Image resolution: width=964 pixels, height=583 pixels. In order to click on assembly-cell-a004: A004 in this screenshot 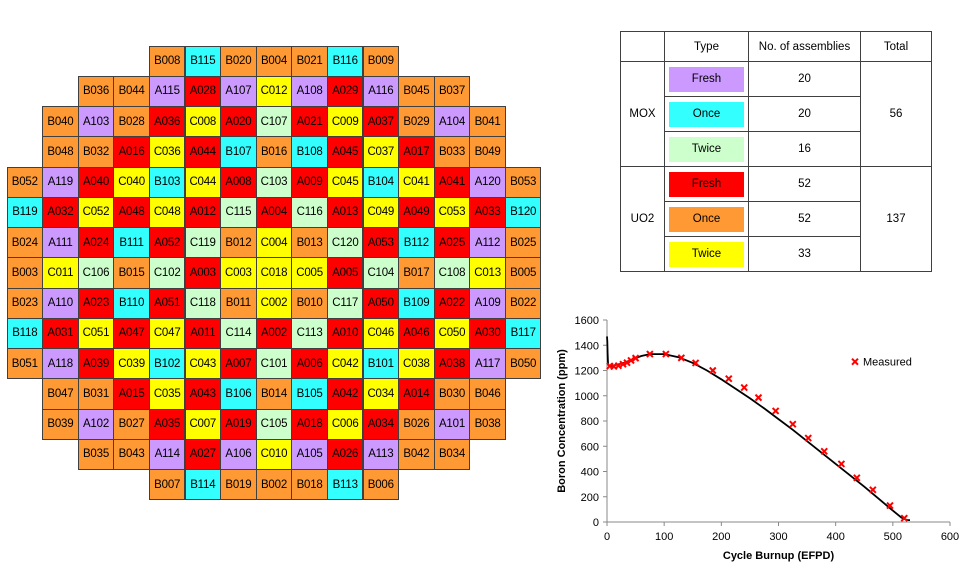, I will do `click(274, 212)`.